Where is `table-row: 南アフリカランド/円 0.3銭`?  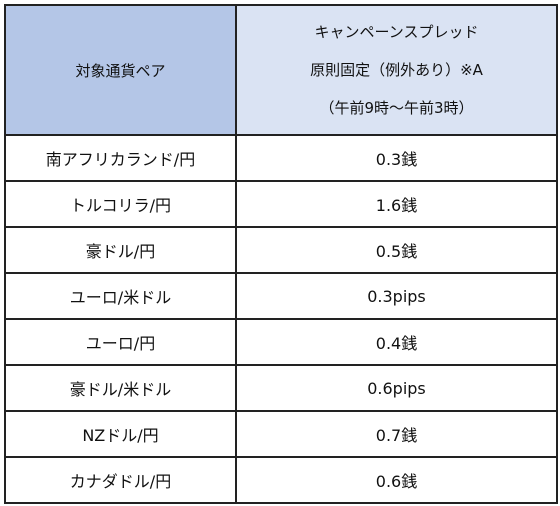
table-row: 南アフリカランド/円 0.3銭 is located at coordinates (281, 158).